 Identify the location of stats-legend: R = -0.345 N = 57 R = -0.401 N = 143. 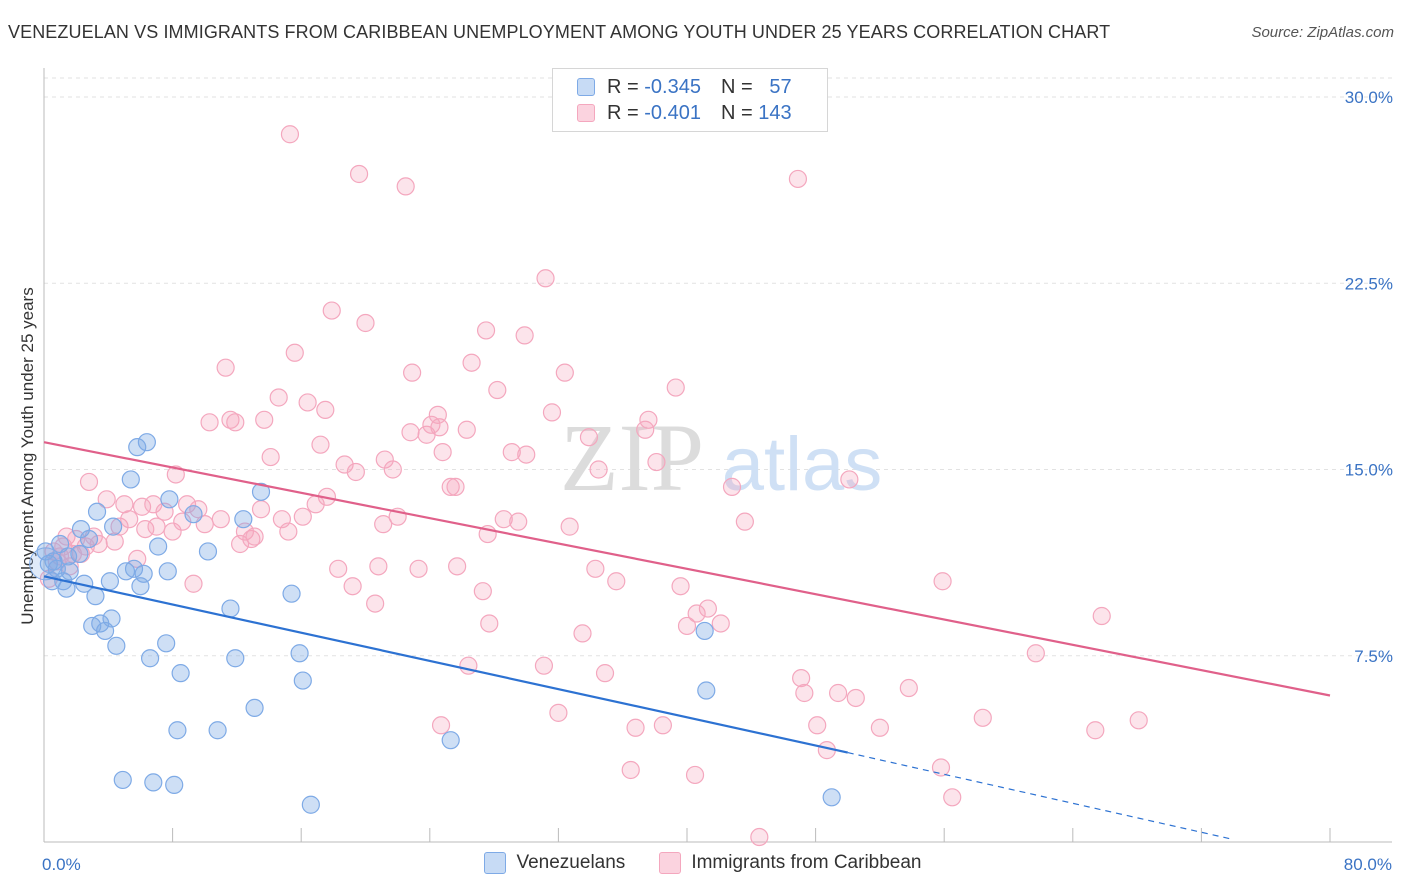
(690, 100).